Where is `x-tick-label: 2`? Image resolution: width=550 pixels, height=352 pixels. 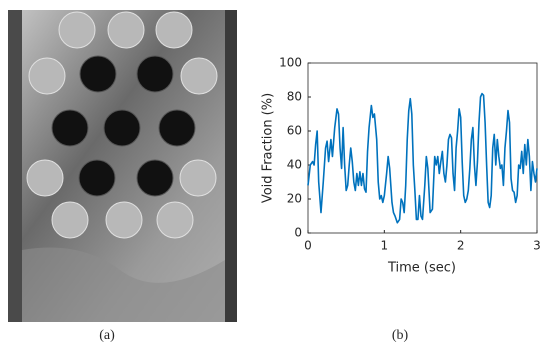 x-tick-label: 2 is located at coordinates (461, 246).